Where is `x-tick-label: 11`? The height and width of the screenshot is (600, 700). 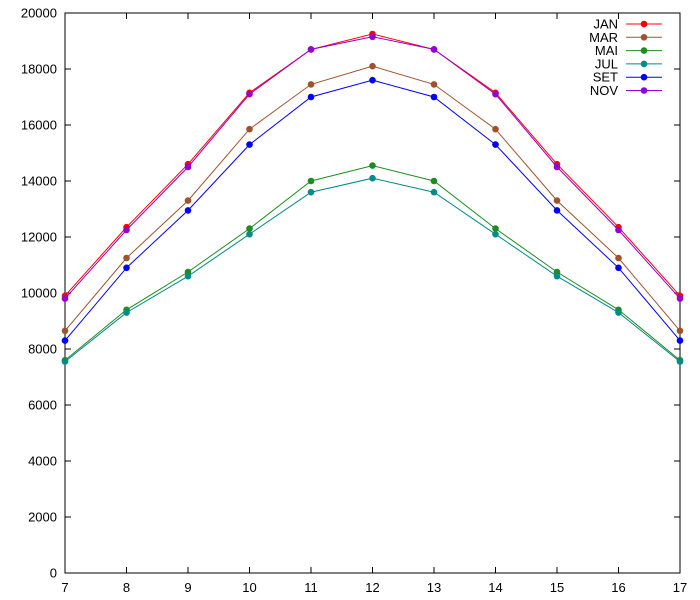 x-tick-label: 11 is located at coordinates (311, 587).